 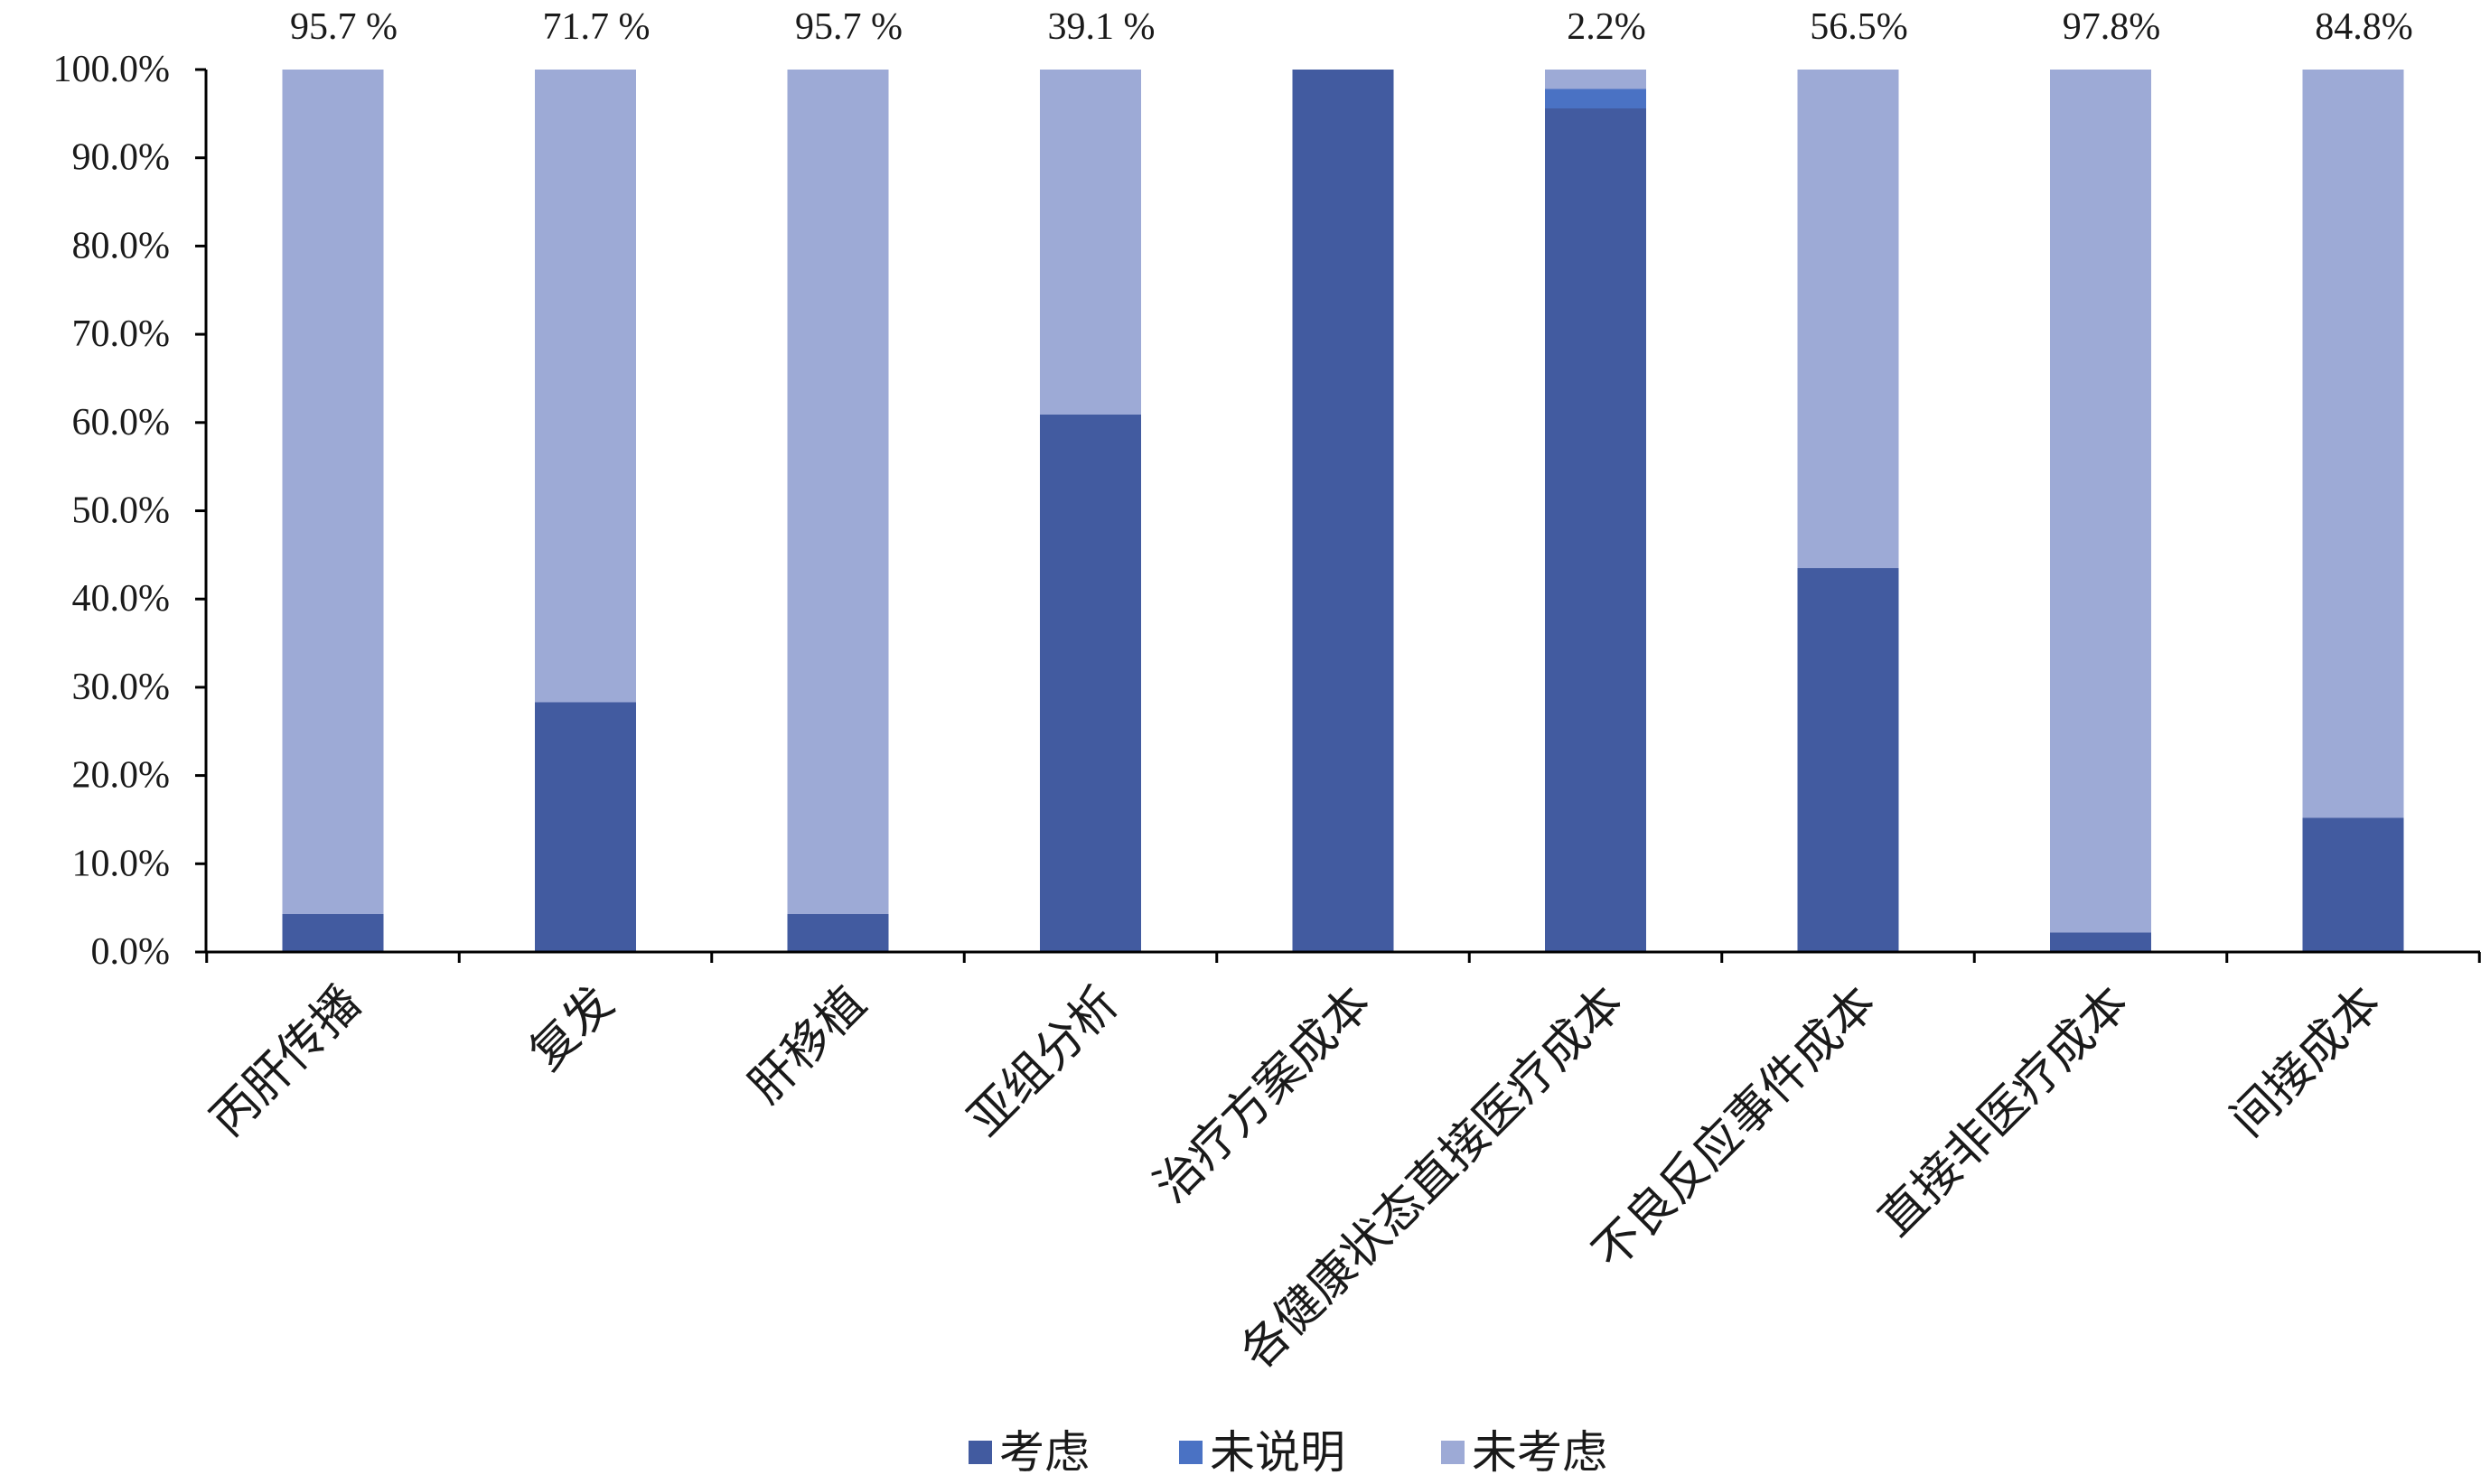 I want to click on y-tick-label: 0.0%, so click(x=131, y=952).